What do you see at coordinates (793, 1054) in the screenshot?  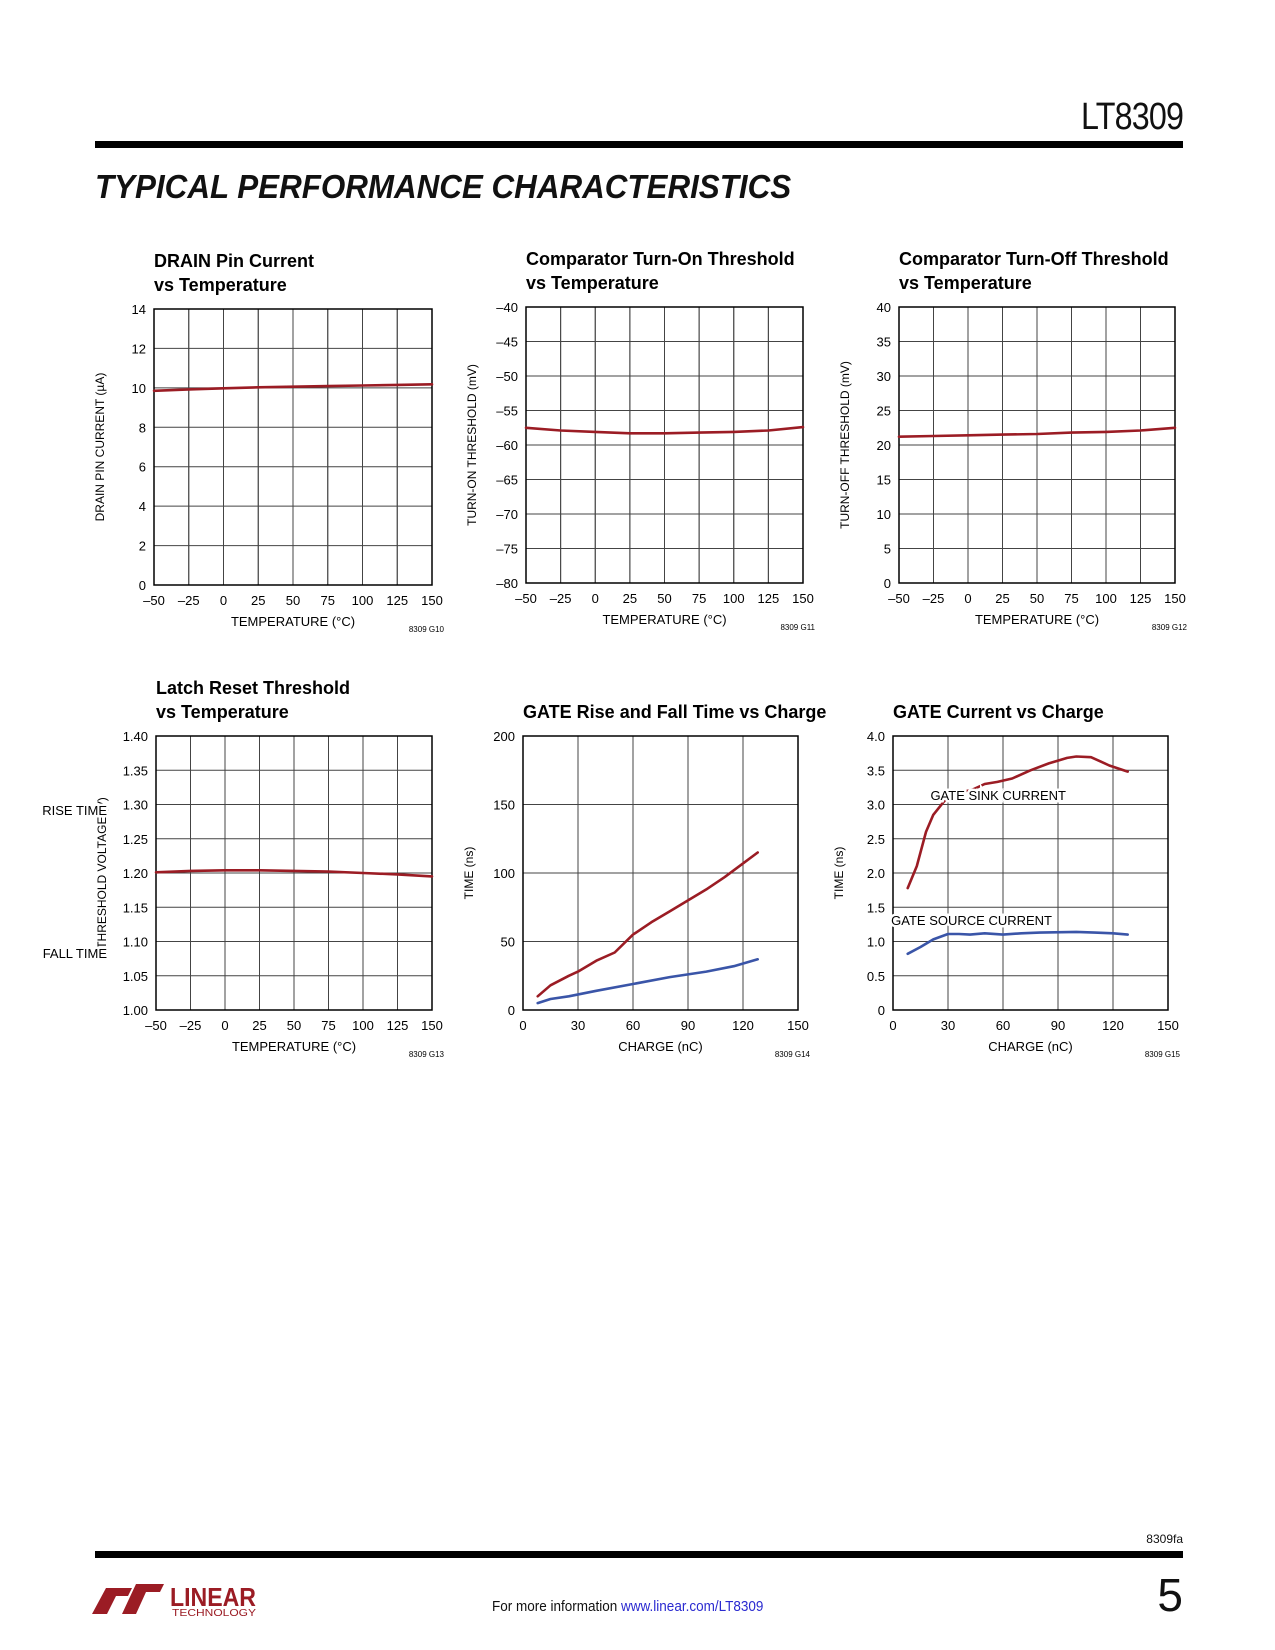 I see `figure-code: 8309 G14` at bounding box center [793, 1054].